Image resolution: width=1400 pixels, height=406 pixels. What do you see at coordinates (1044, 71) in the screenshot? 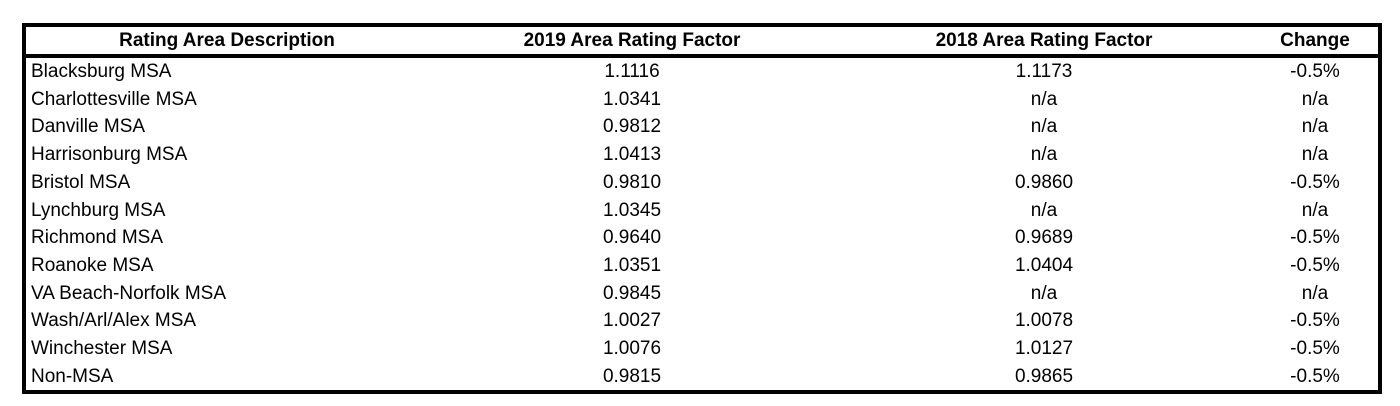
I see `cell-factor-2018: 1.1173` at bounding box center [1044, 71].